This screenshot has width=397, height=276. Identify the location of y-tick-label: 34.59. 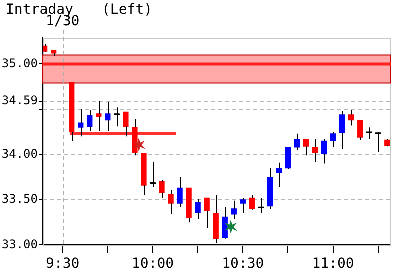
(20, 100).